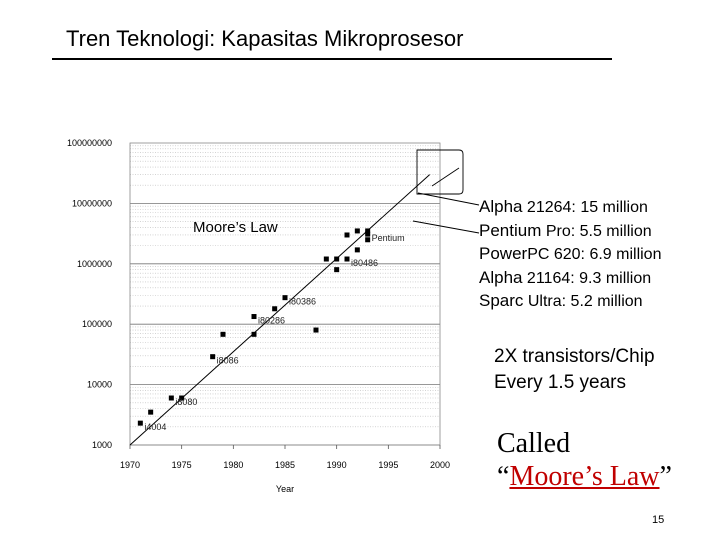 The image size is (720, 540). What do you see at coordinates (285, 465) in the screenshot?
I see `x-tick-label: 1985` at bounding box center [285, 465].